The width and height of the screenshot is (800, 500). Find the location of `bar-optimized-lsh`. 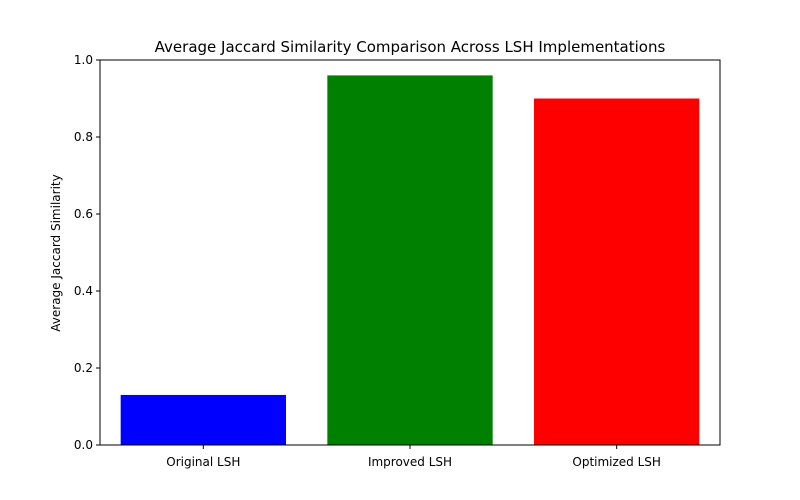

bar-optimized-lsh is located at coordinates (617, 271).